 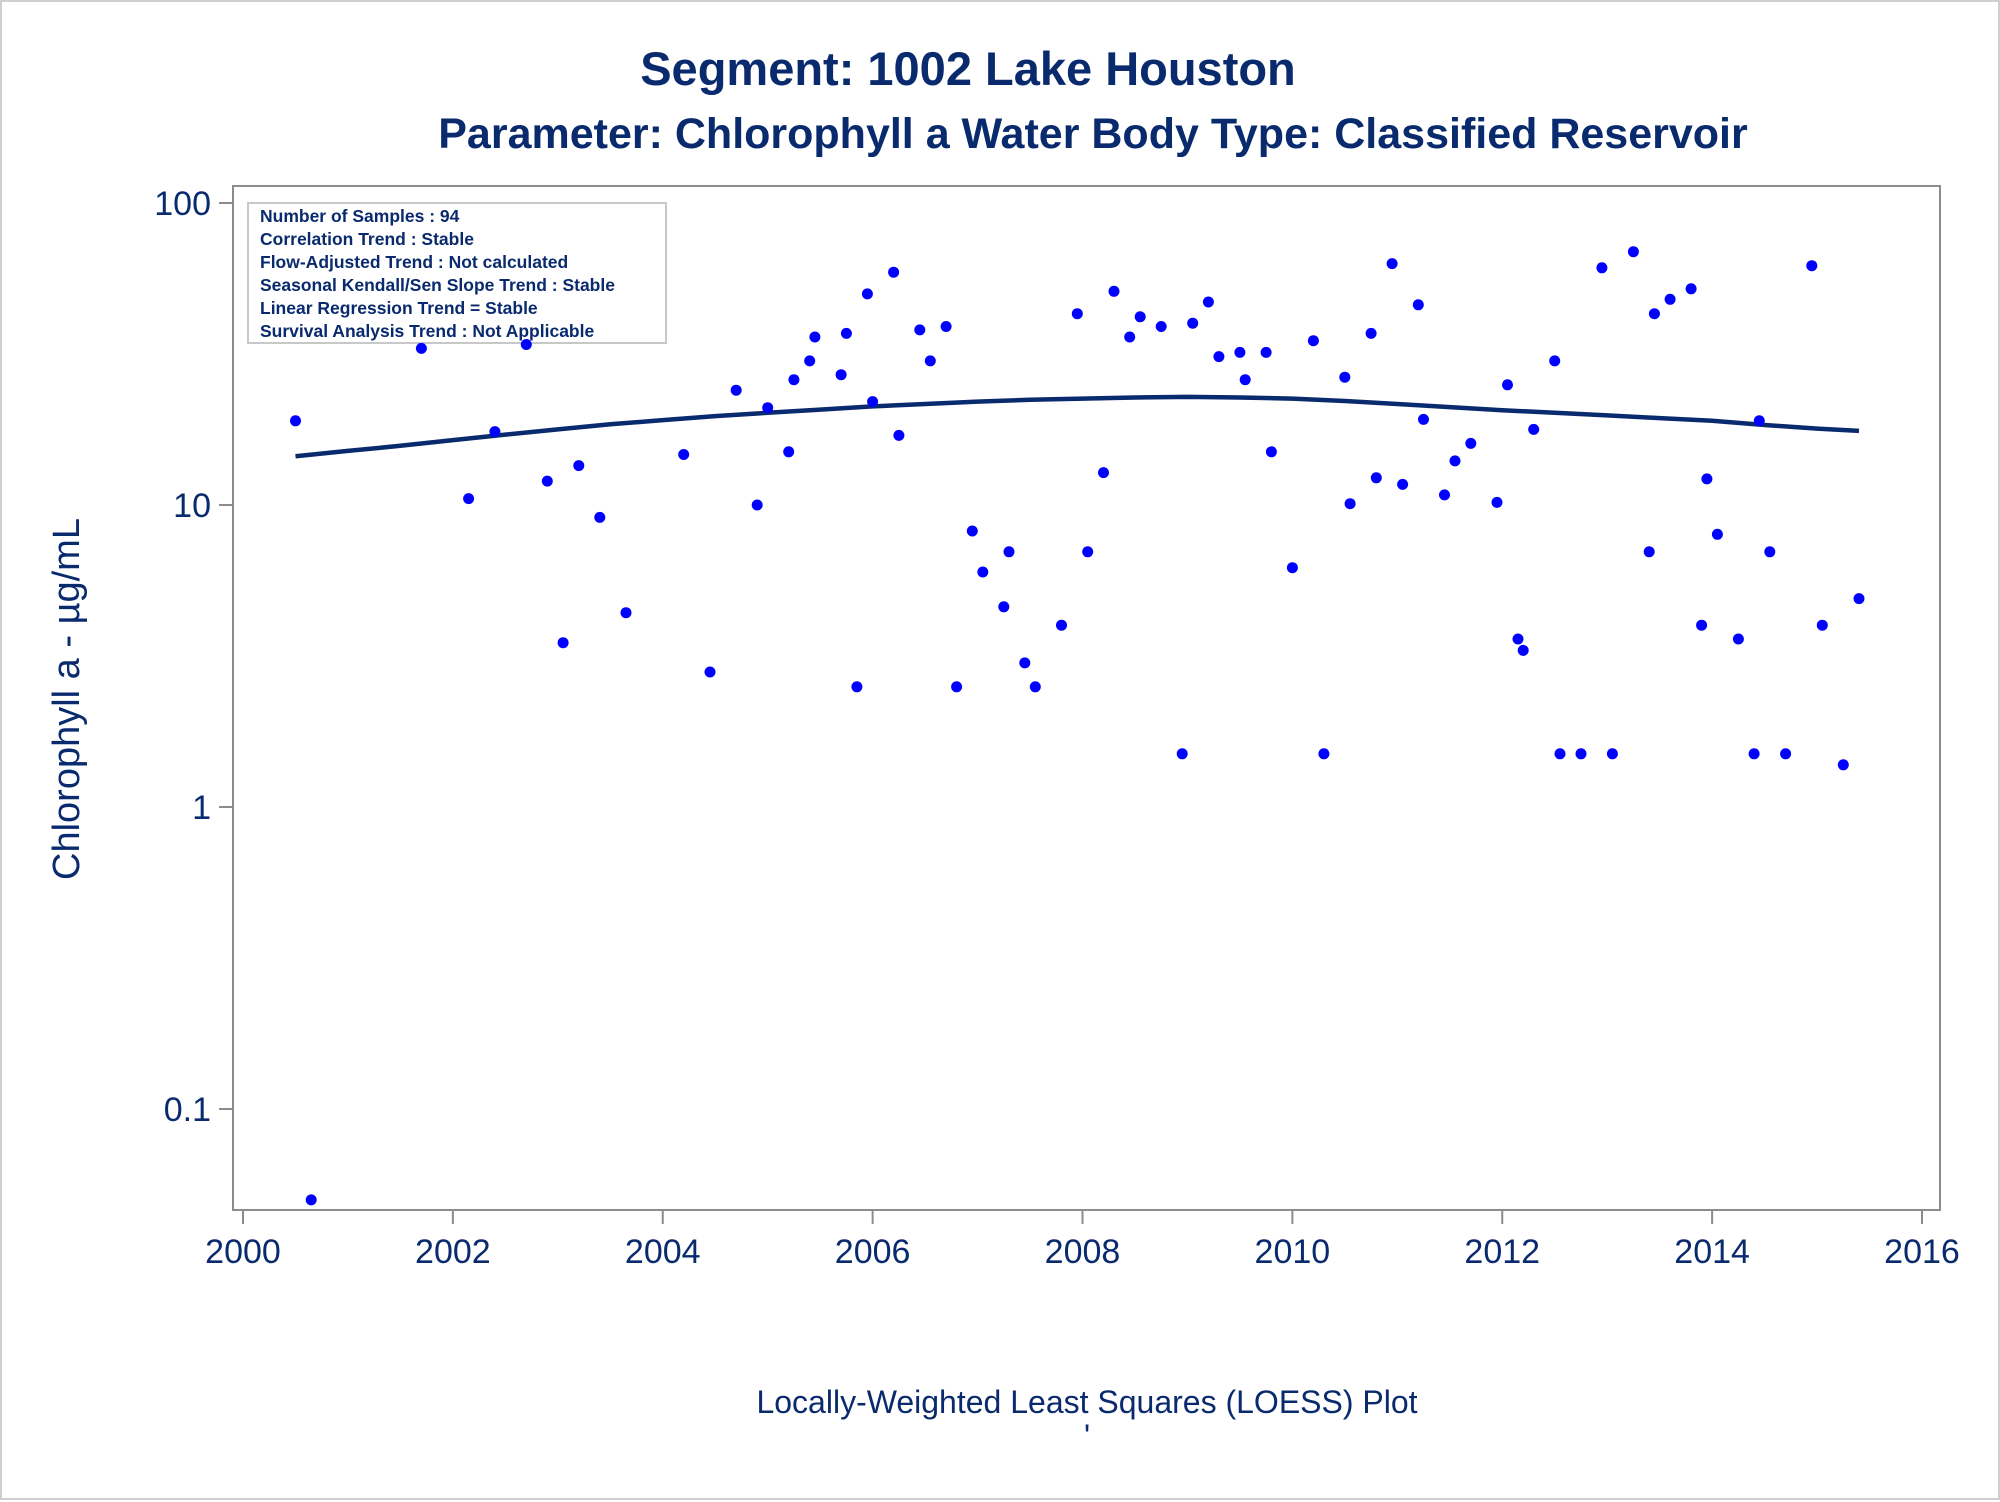 I want to click on stats-line-survival: Survival Analysis Trend : Not Applicable, so click(x=427, y=331).